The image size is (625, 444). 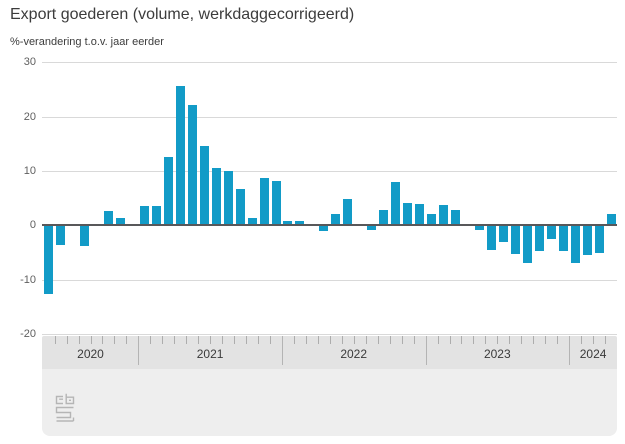 What do you see at coordinates (329, 62) in the screenshot?
I see `gridline-y30` at bounding box center [329, 62].